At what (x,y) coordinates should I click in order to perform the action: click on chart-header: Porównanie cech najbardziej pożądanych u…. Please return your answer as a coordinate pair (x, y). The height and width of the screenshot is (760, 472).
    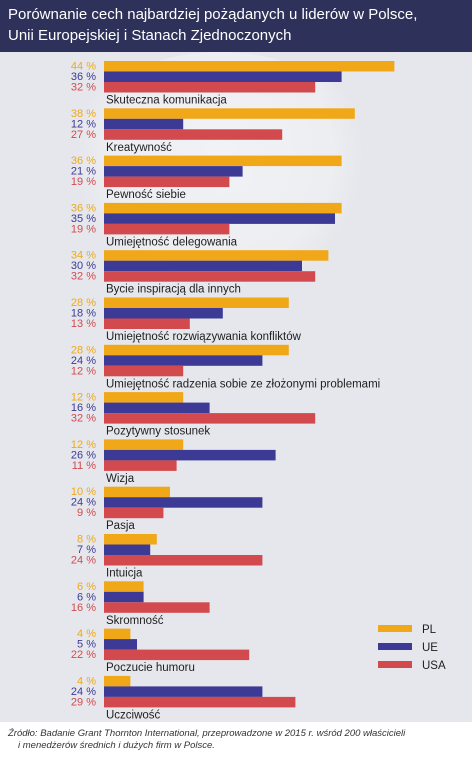
    Looking at the image, I should click on (236, 26).